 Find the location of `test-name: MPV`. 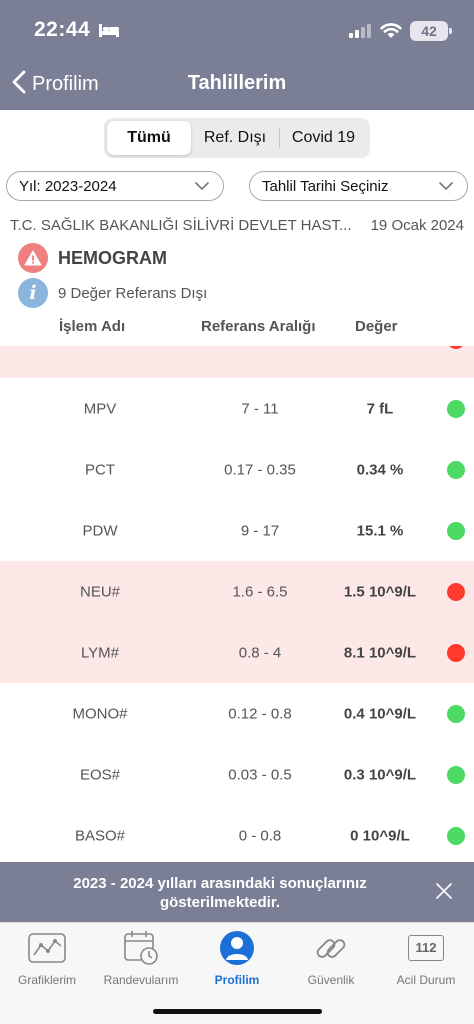

test-name: MPV is located at coordinates (100, 408).